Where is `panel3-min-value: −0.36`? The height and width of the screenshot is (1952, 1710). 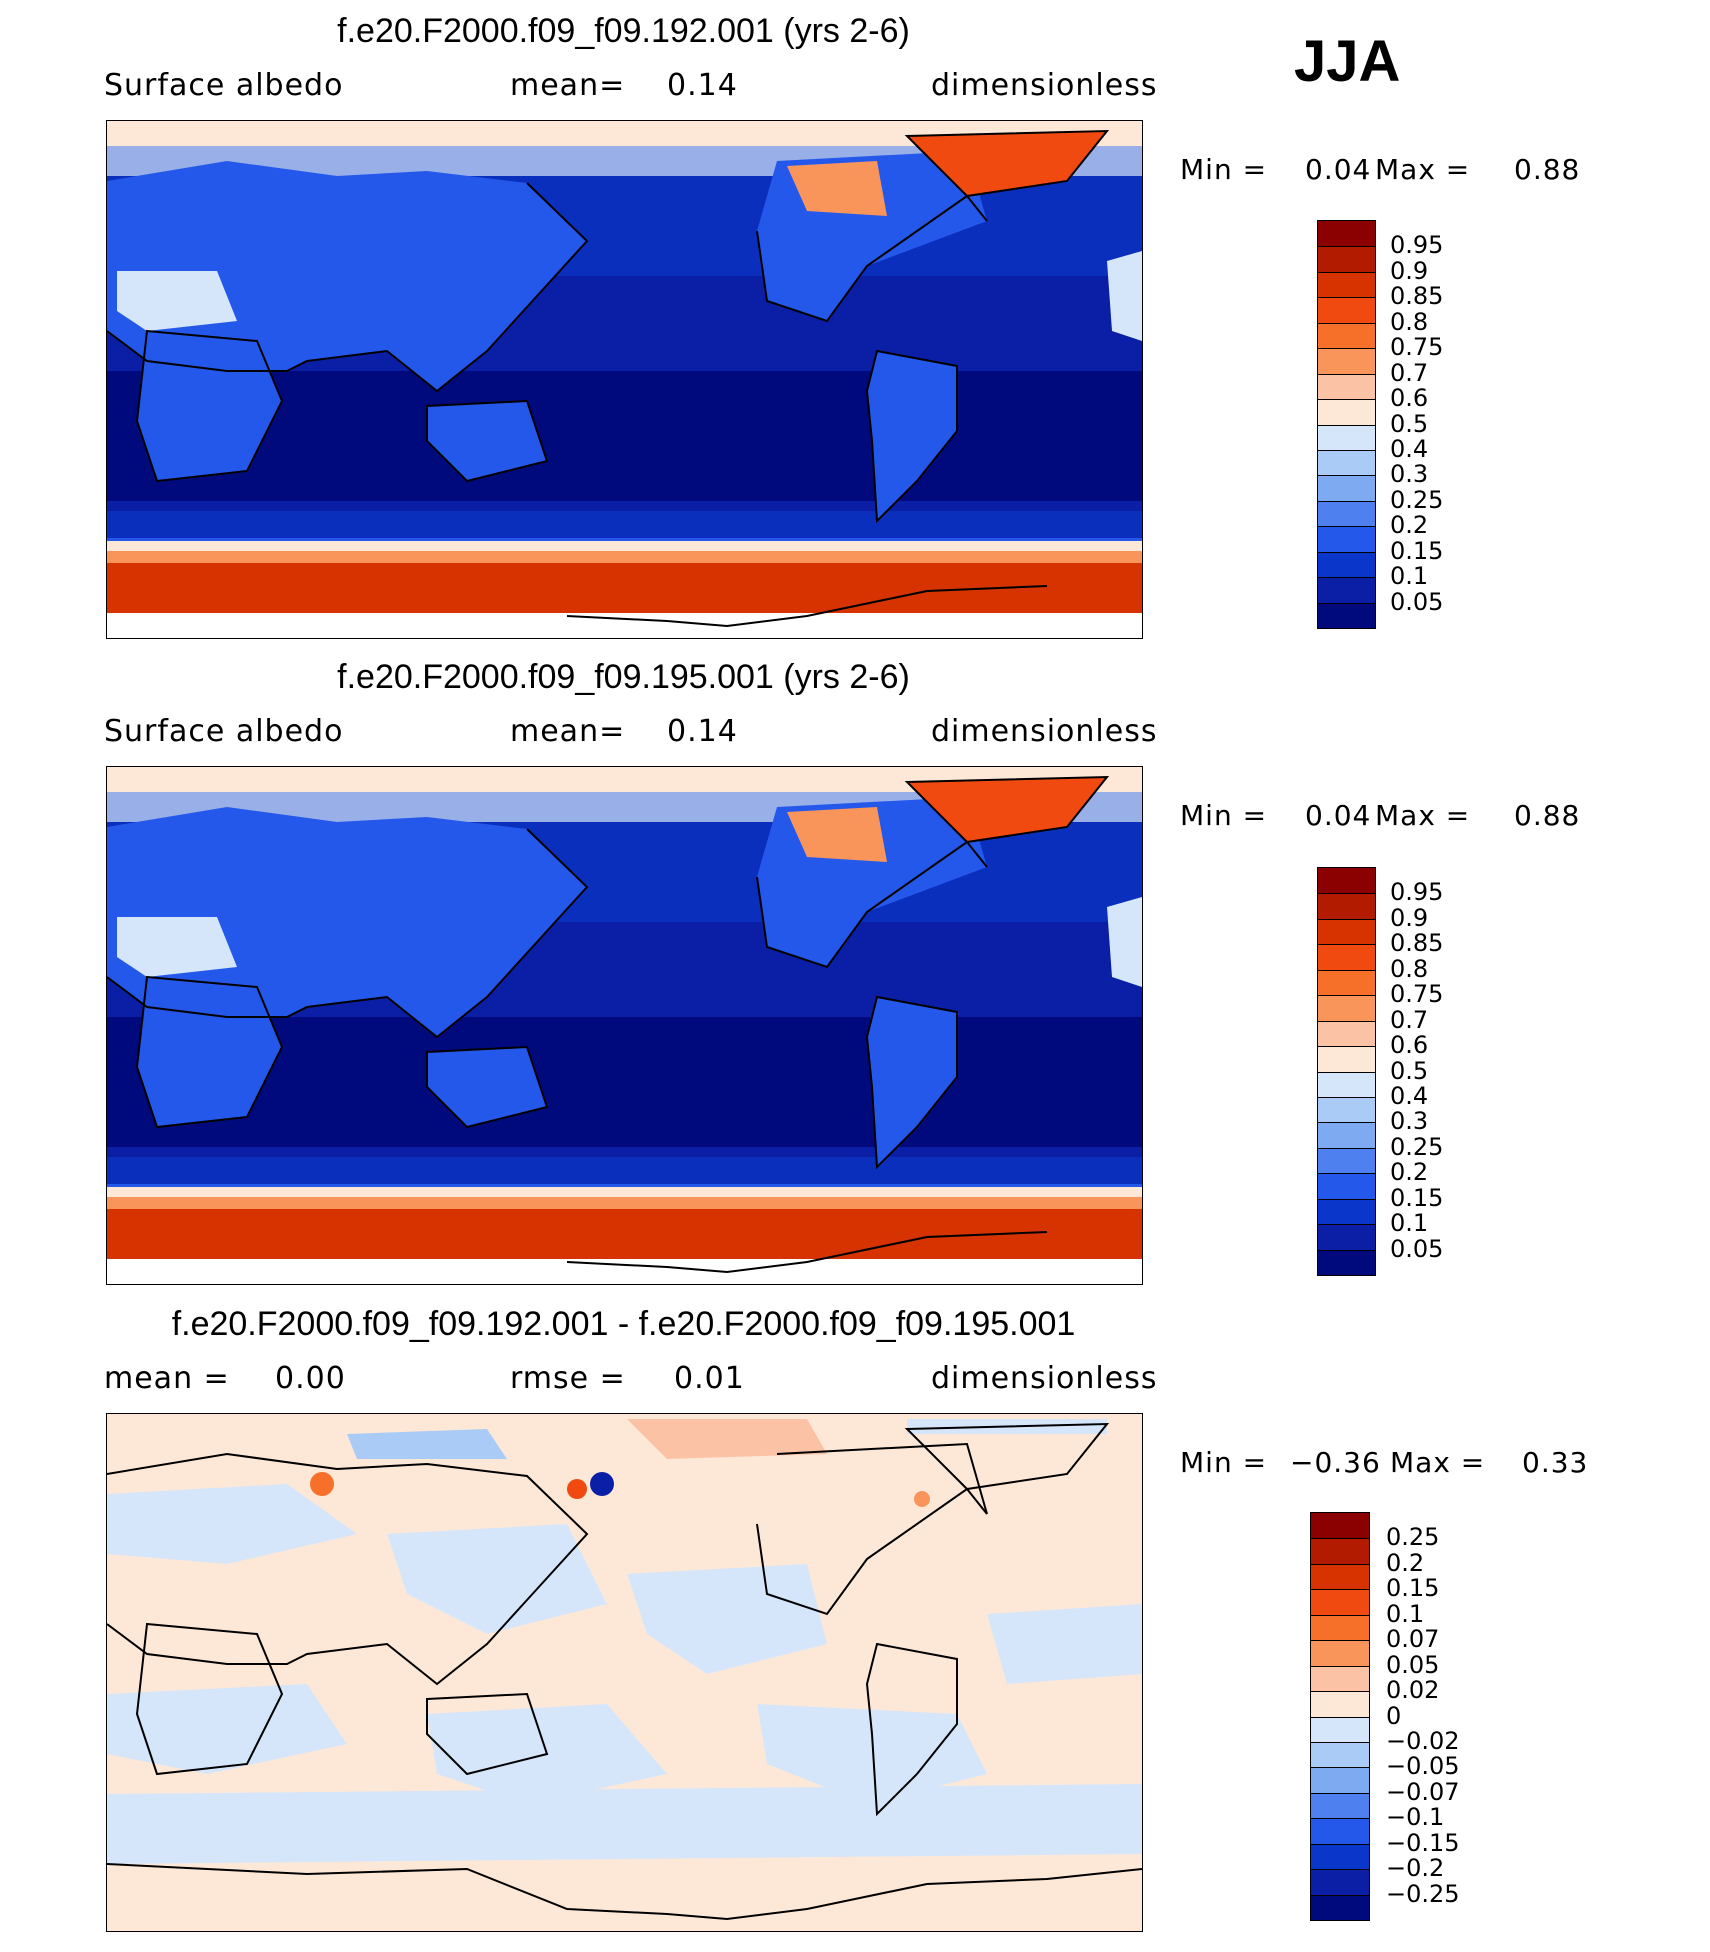 panel3-min-value: −0.36 is located at coordinates (1335, 1462).